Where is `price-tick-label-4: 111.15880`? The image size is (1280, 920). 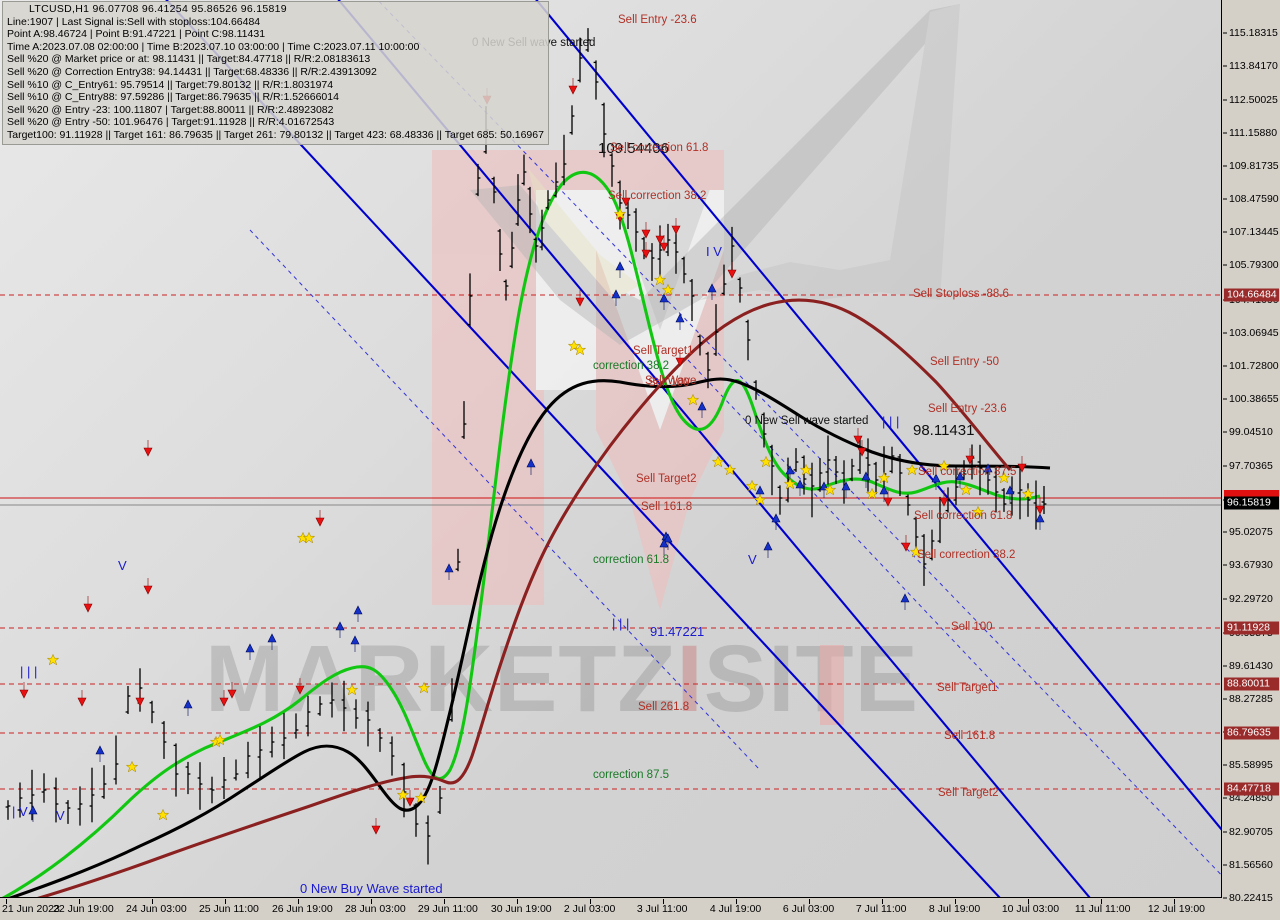 price-tick-label-4: 111.15880 is located at coordinates (1253, 132).